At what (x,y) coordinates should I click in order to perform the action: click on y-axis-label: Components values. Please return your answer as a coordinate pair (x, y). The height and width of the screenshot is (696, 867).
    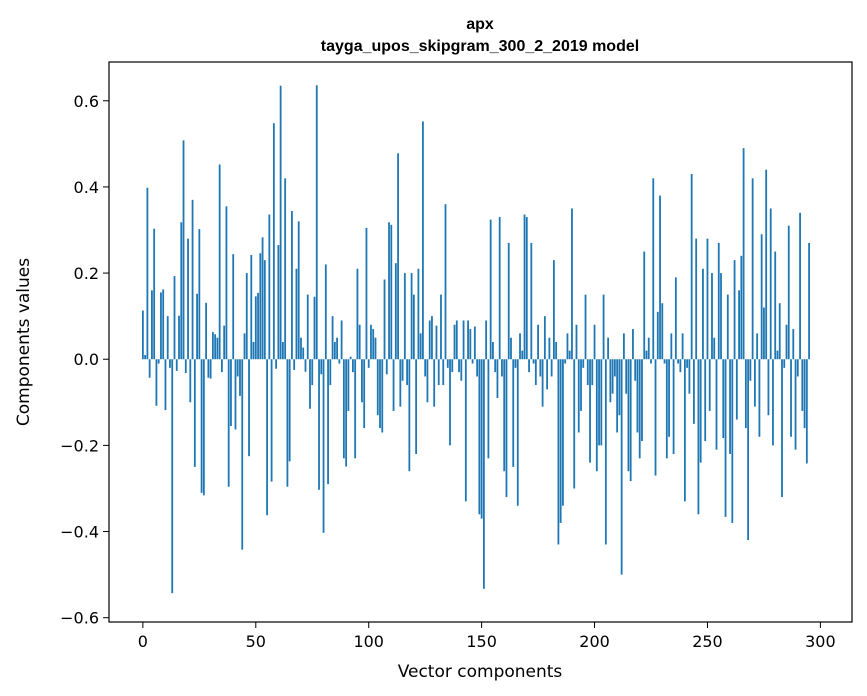
    Looking at the image, I should click on (24, 342).